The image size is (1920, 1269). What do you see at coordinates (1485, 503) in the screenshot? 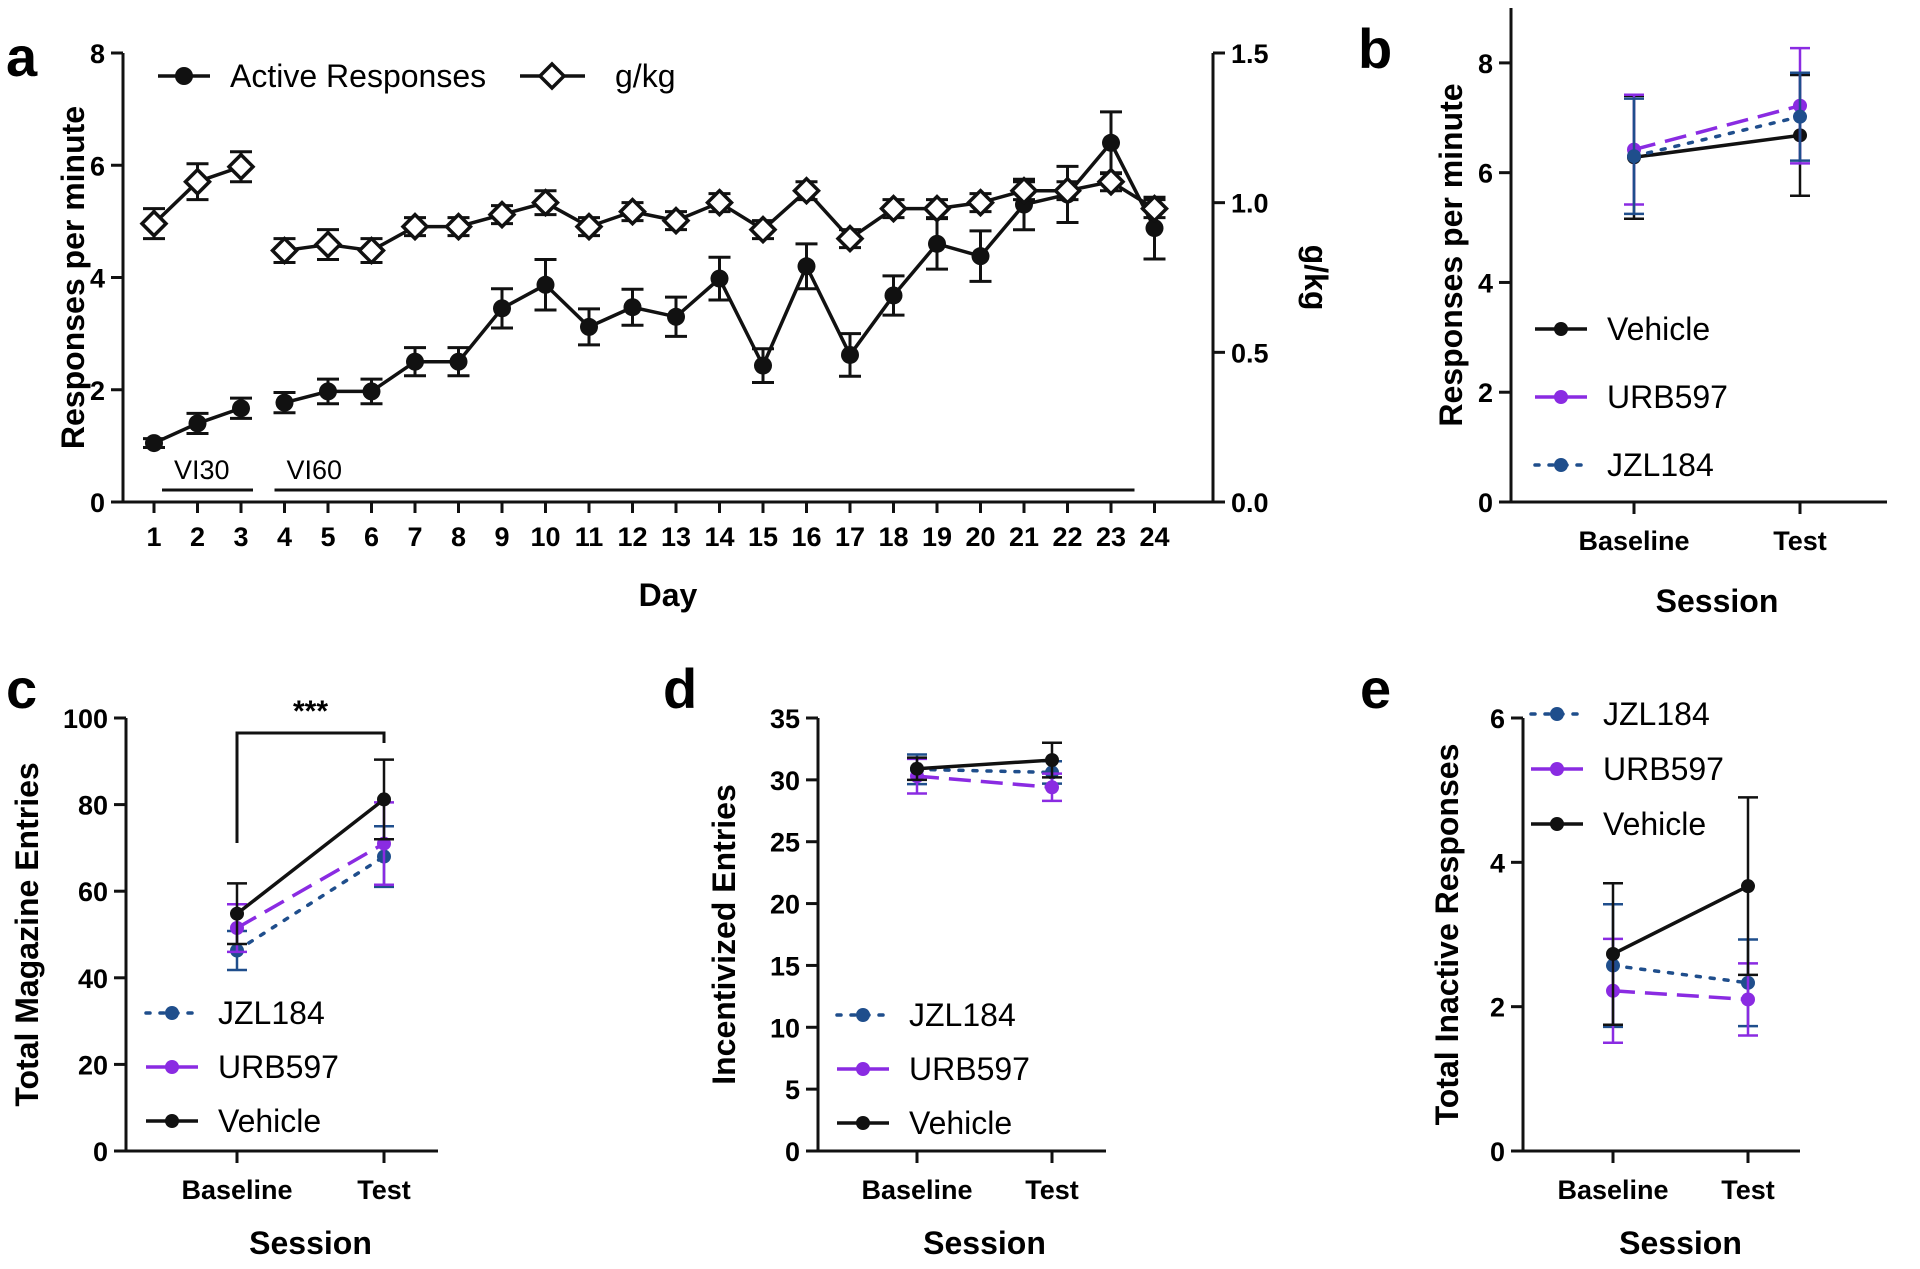
I see `panel-b-y-tick-label: 0` at bounding box center [1485, 503].